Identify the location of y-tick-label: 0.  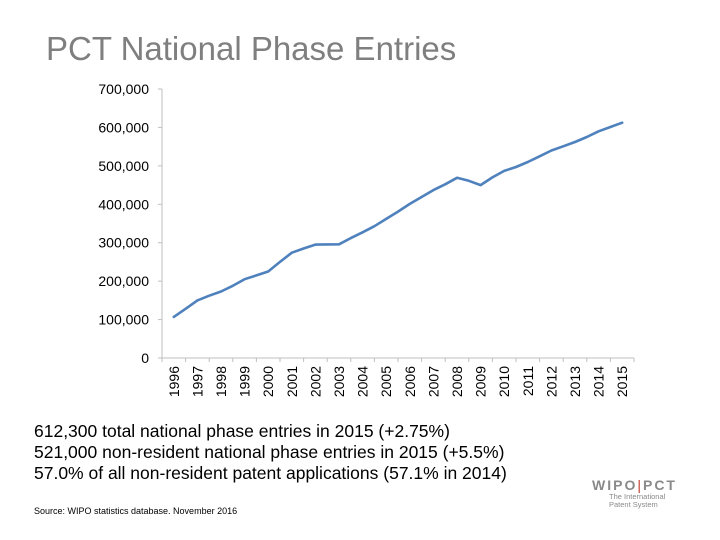
(145, 358).